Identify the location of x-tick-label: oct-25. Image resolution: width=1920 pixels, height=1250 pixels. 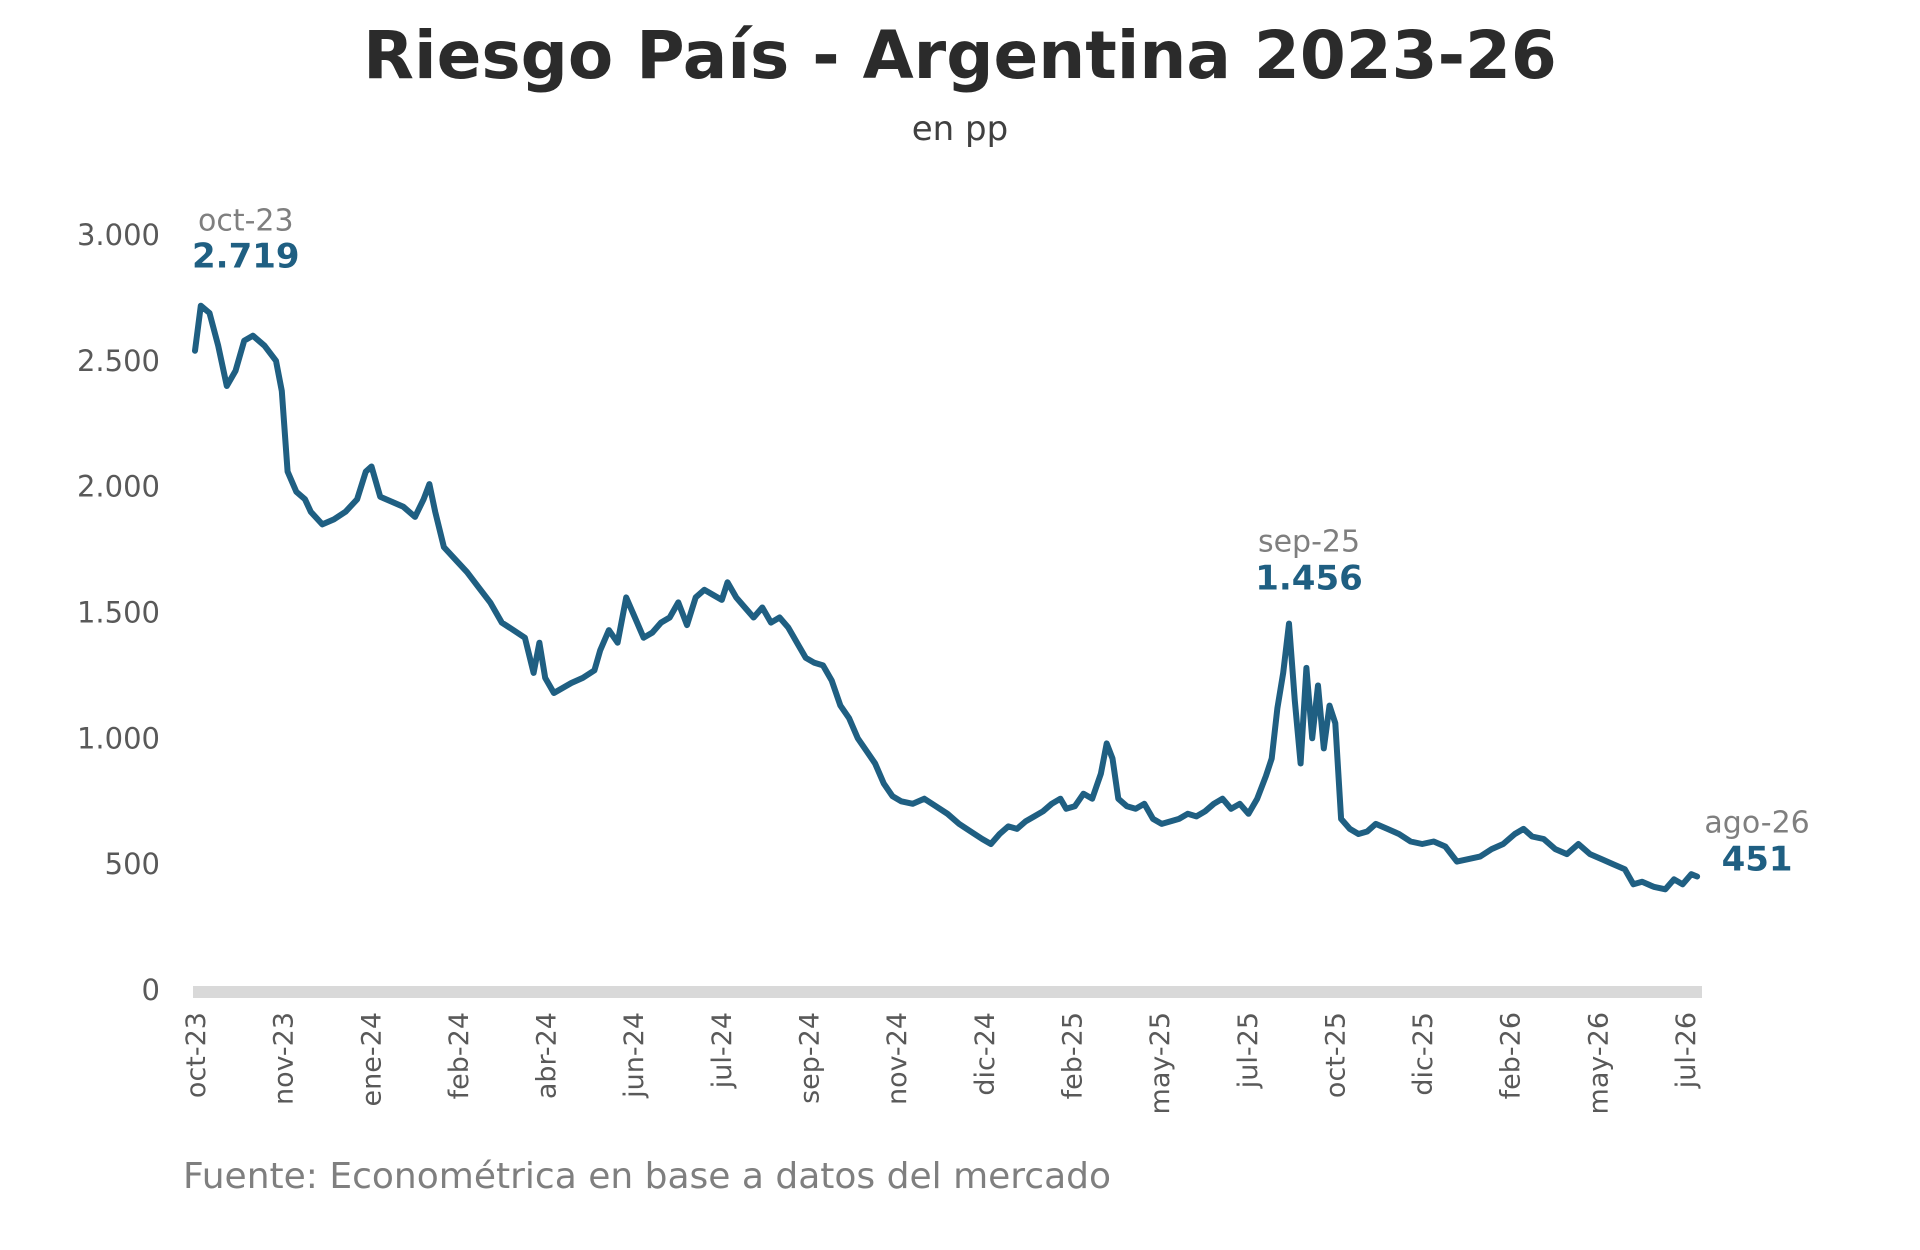
(1335, 1055).